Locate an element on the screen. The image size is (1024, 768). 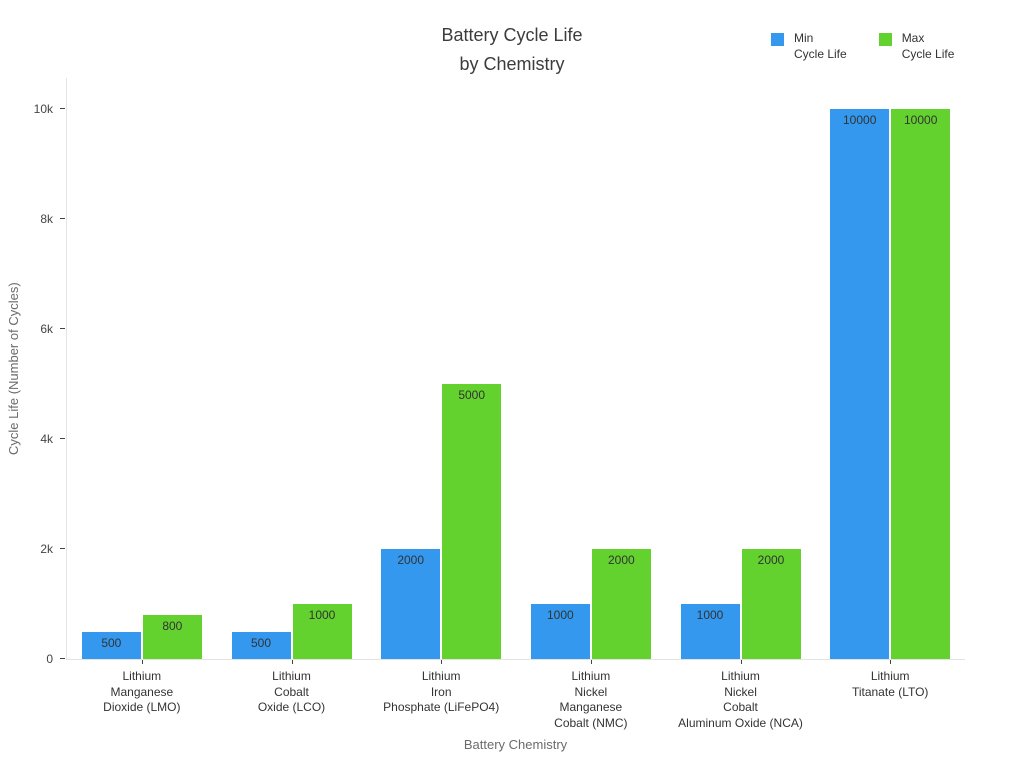
legend-label-min: Min Cycle Life is located at coordinates (820, 46).